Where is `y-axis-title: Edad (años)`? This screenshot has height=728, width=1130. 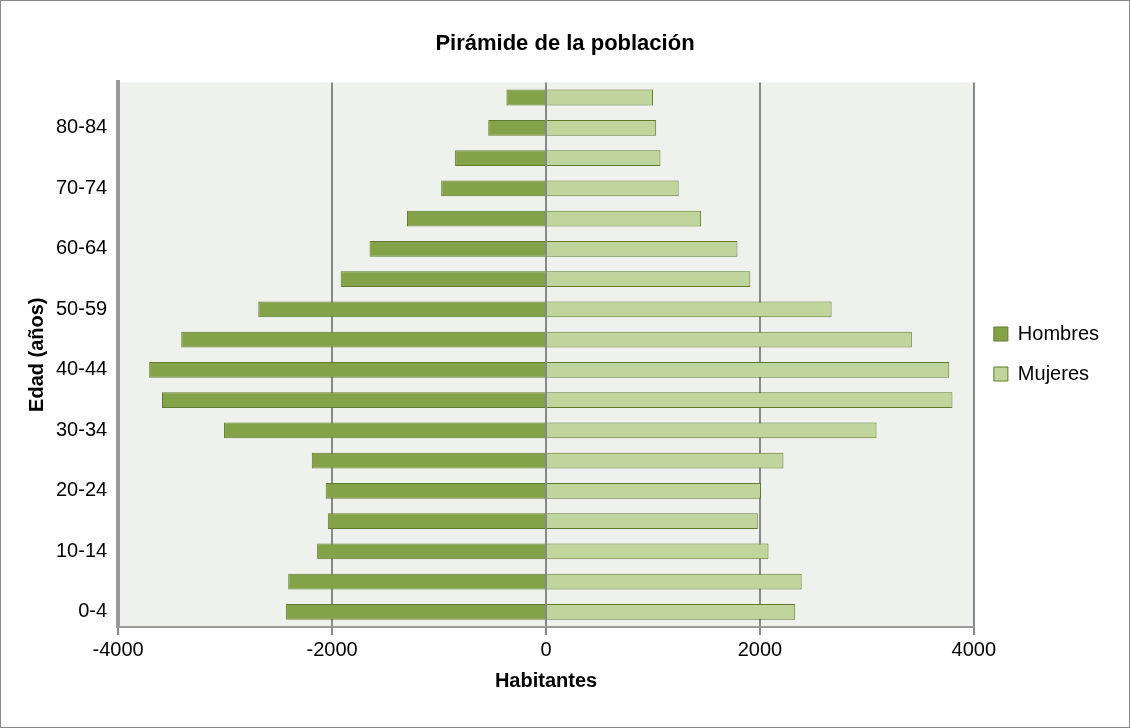 y-axis-title: Edad (años) is located at coordinates (35, 354).